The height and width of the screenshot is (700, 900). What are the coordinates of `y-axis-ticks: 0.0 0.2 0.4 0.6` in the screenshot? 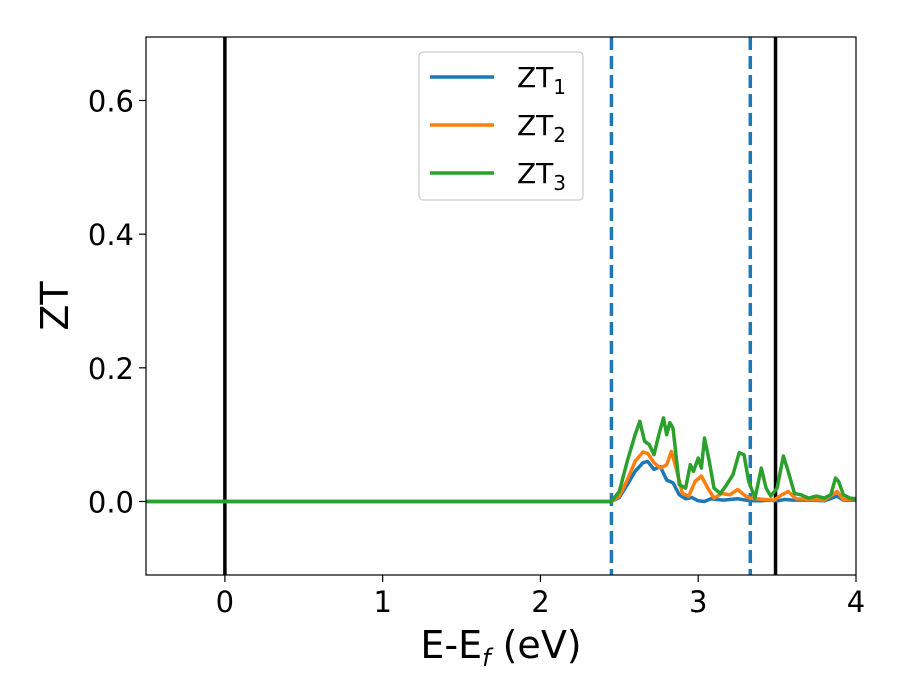 It's located at (117, 301).